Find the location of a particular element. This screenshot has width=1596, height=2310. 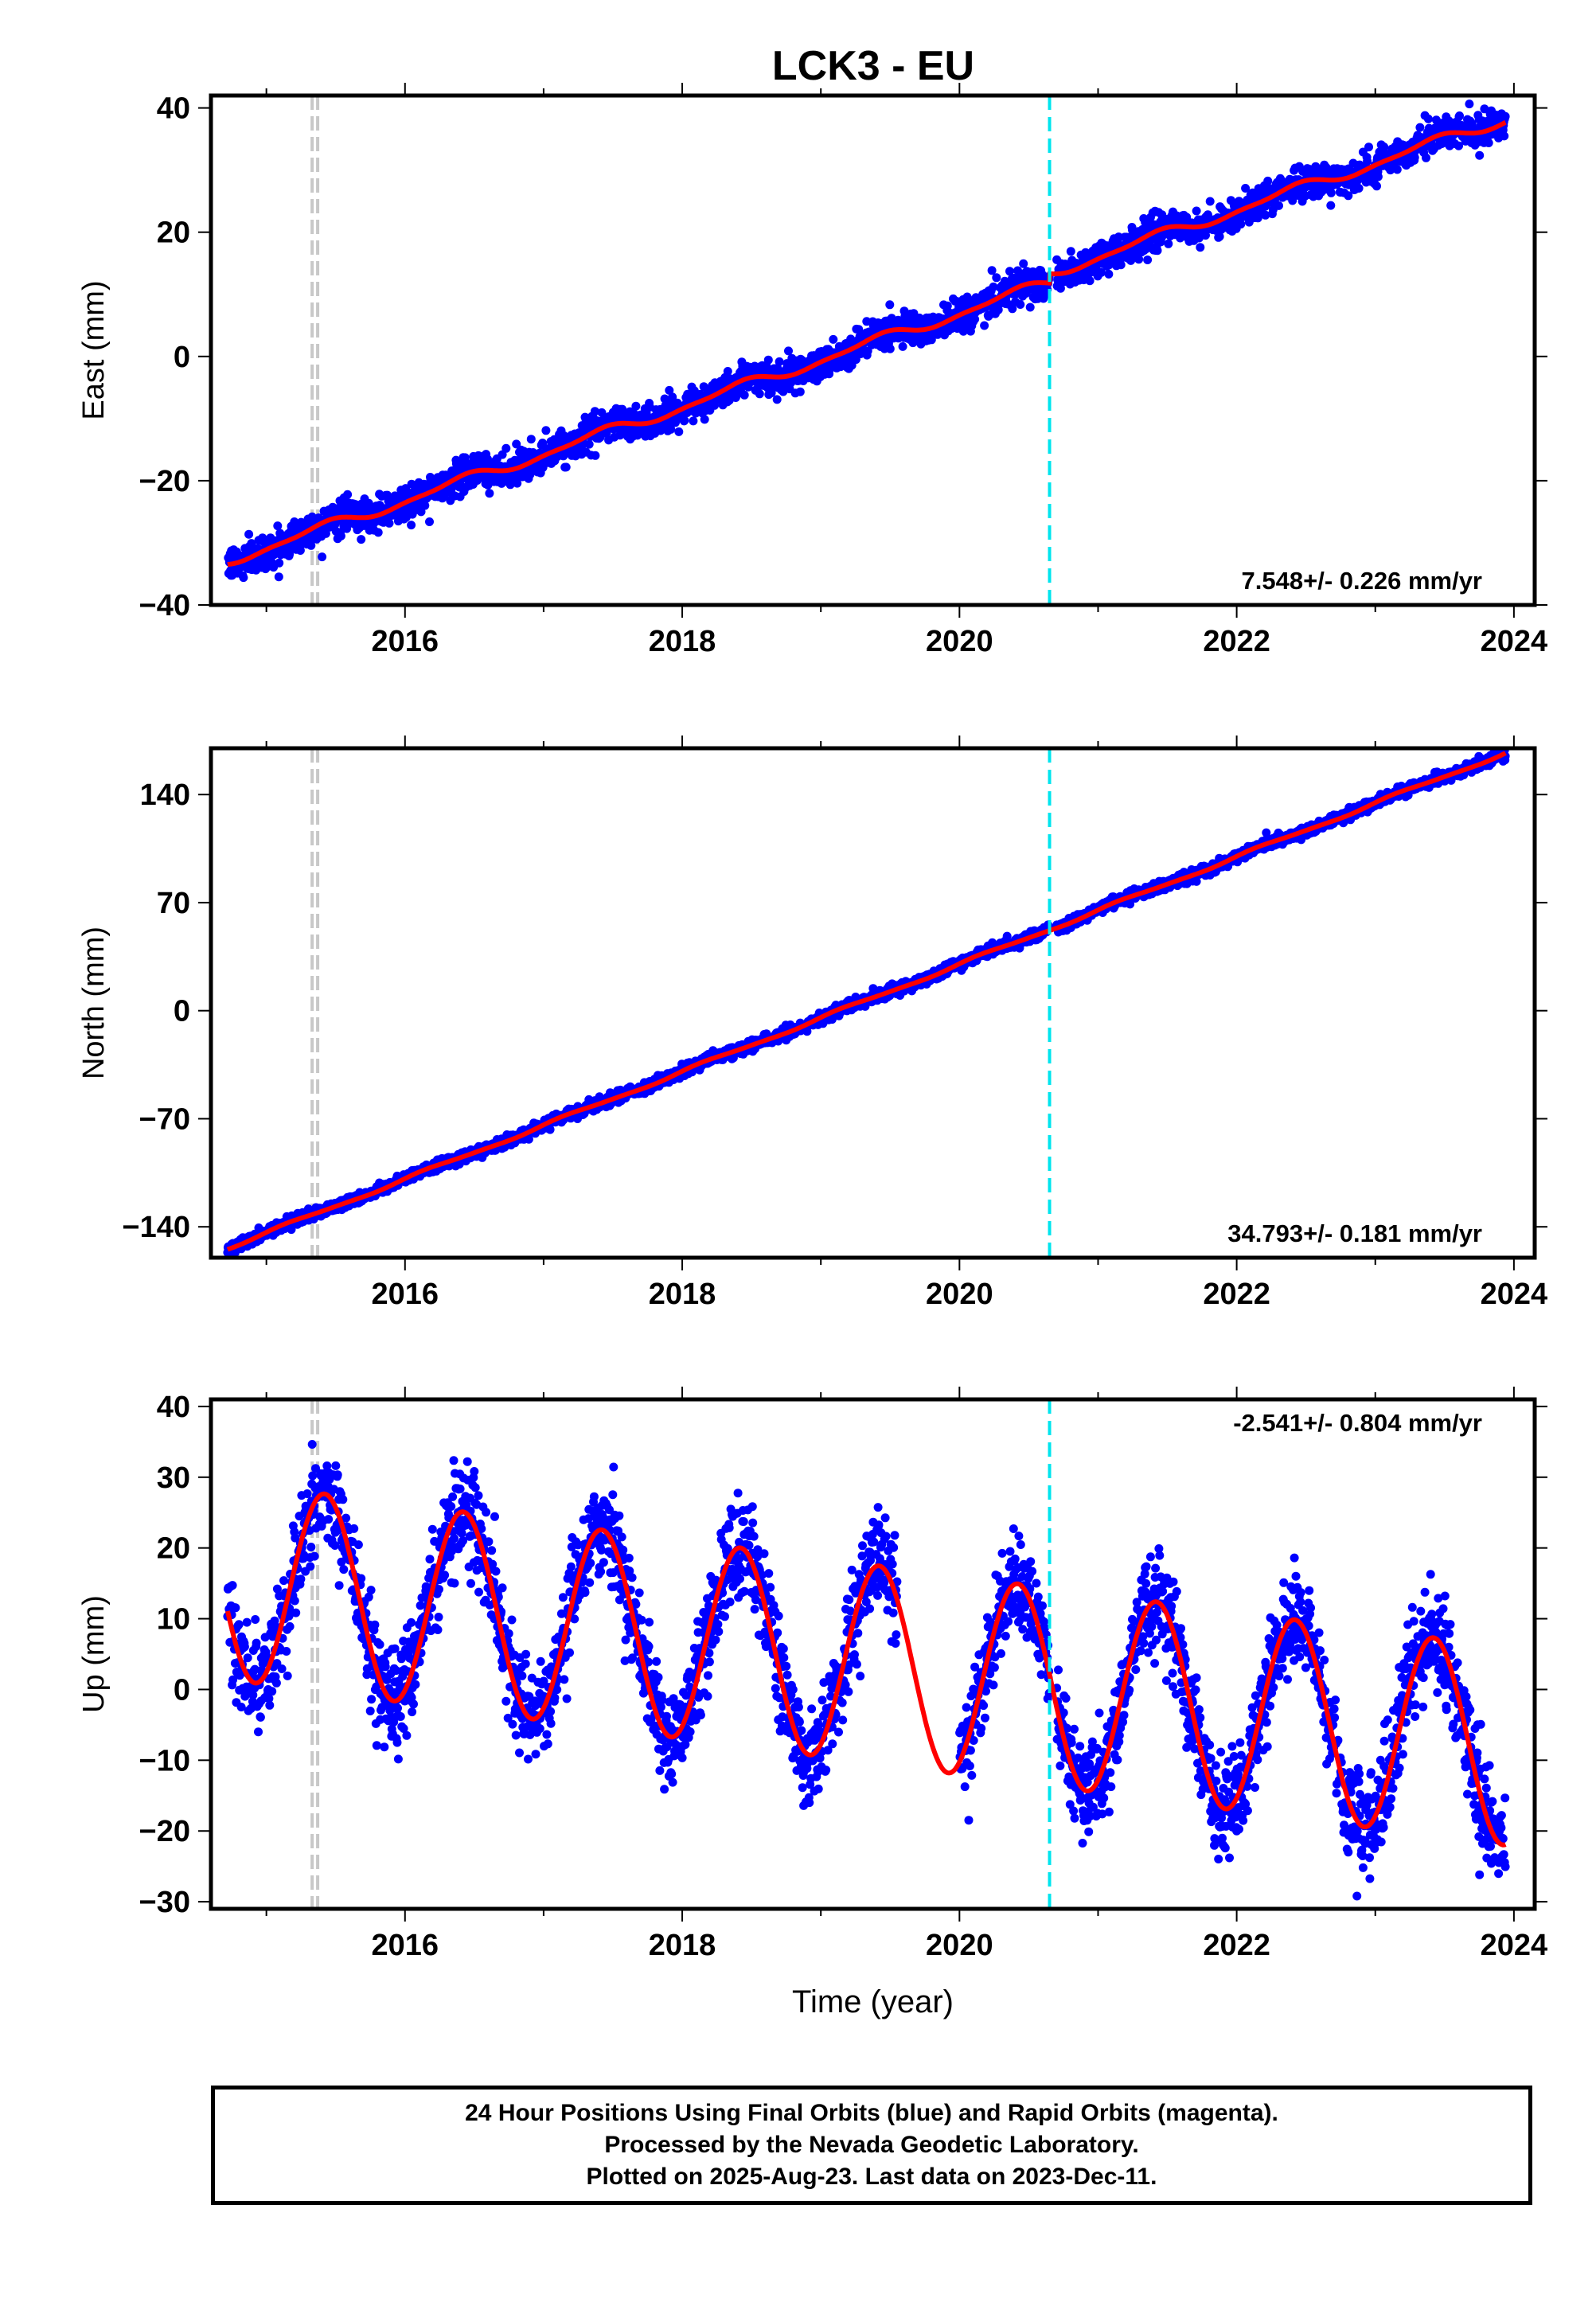

figure-title: LCK3 - EU is located at coordinates (873, 66).